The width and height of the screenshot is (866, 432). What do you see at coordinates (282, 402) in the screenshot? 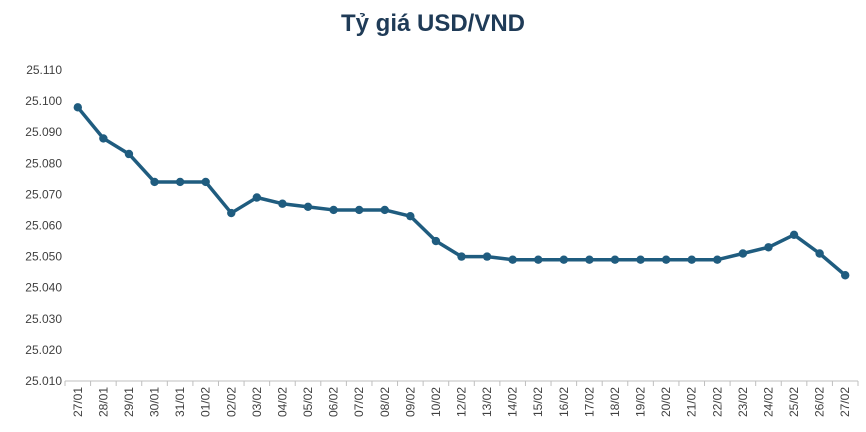
I see `x-tick-label: 04/02` at bounding box center [282, 402].